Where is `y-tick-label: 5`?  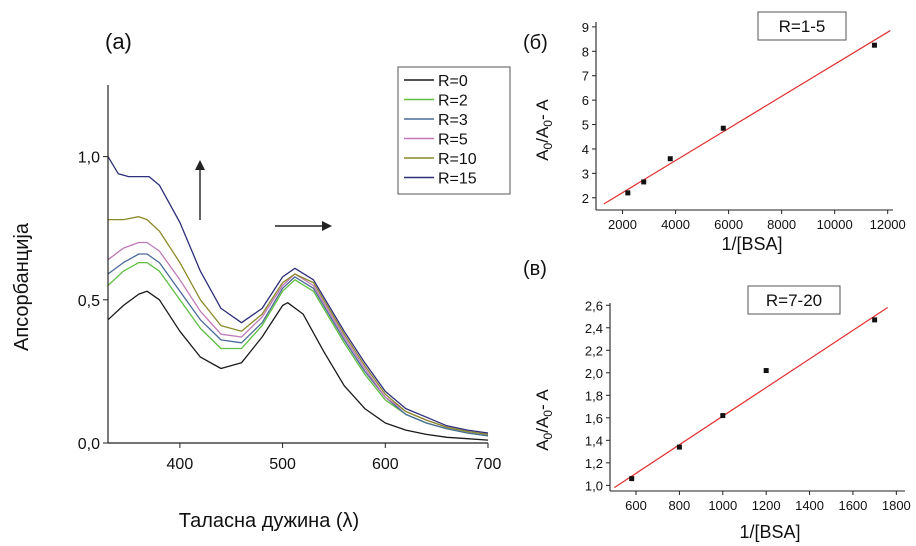 y-tick-label: 5 is located at coordinates (585, 125).